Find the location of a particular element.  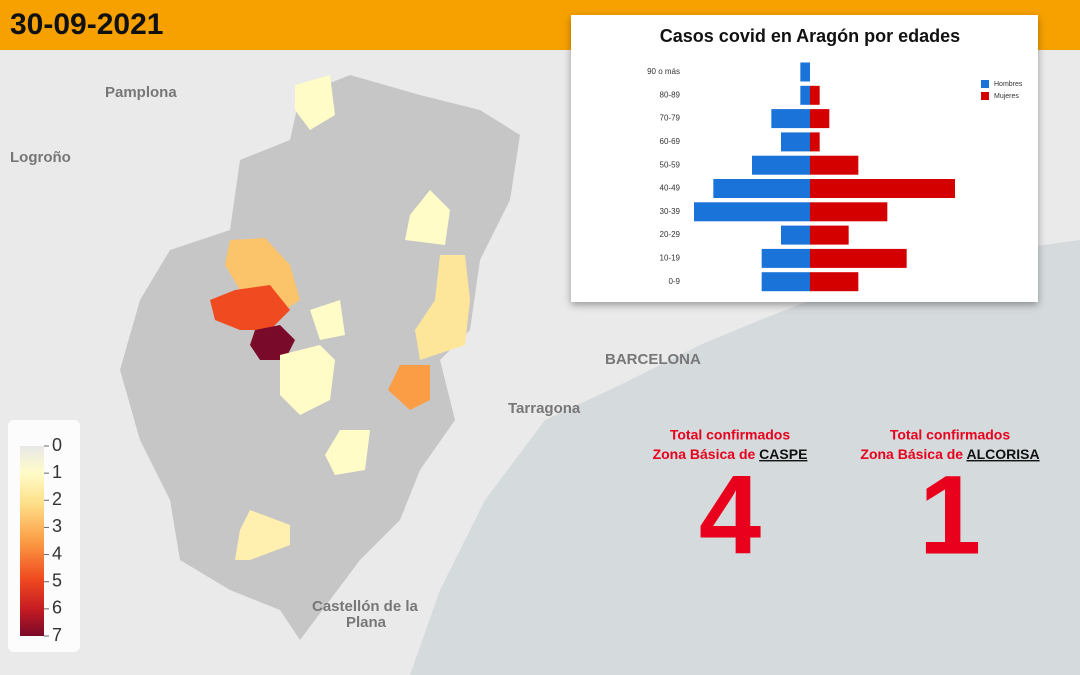

place-label: BARCELONA is located at coordinates (653, 359).